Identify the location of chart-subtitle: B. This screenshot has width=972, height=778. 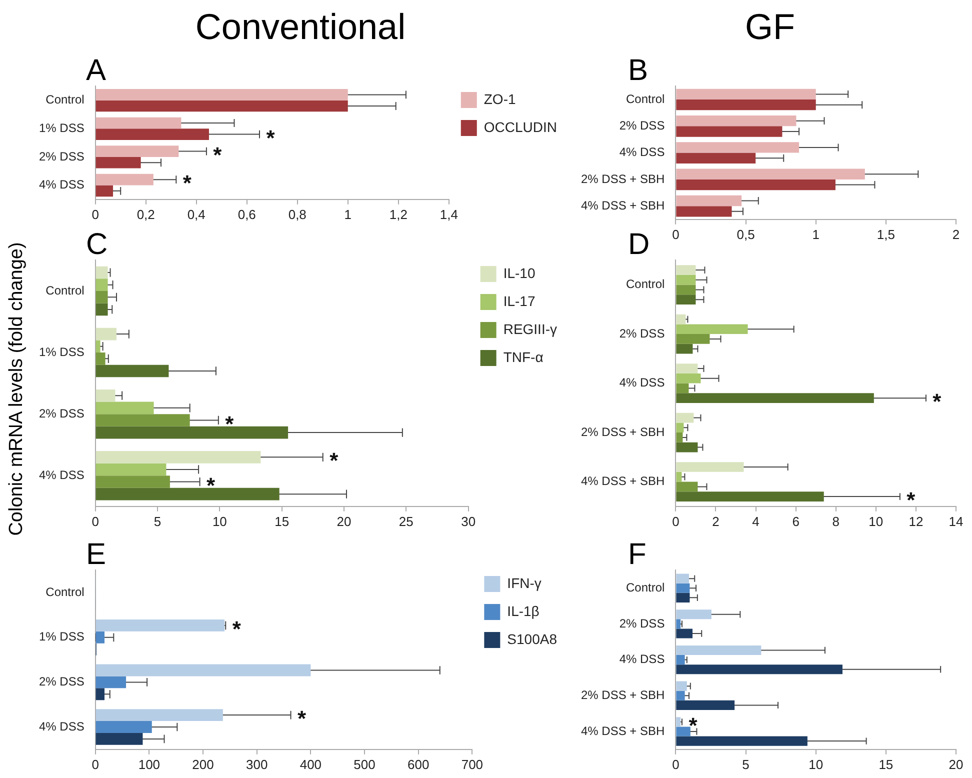
(638, 71).